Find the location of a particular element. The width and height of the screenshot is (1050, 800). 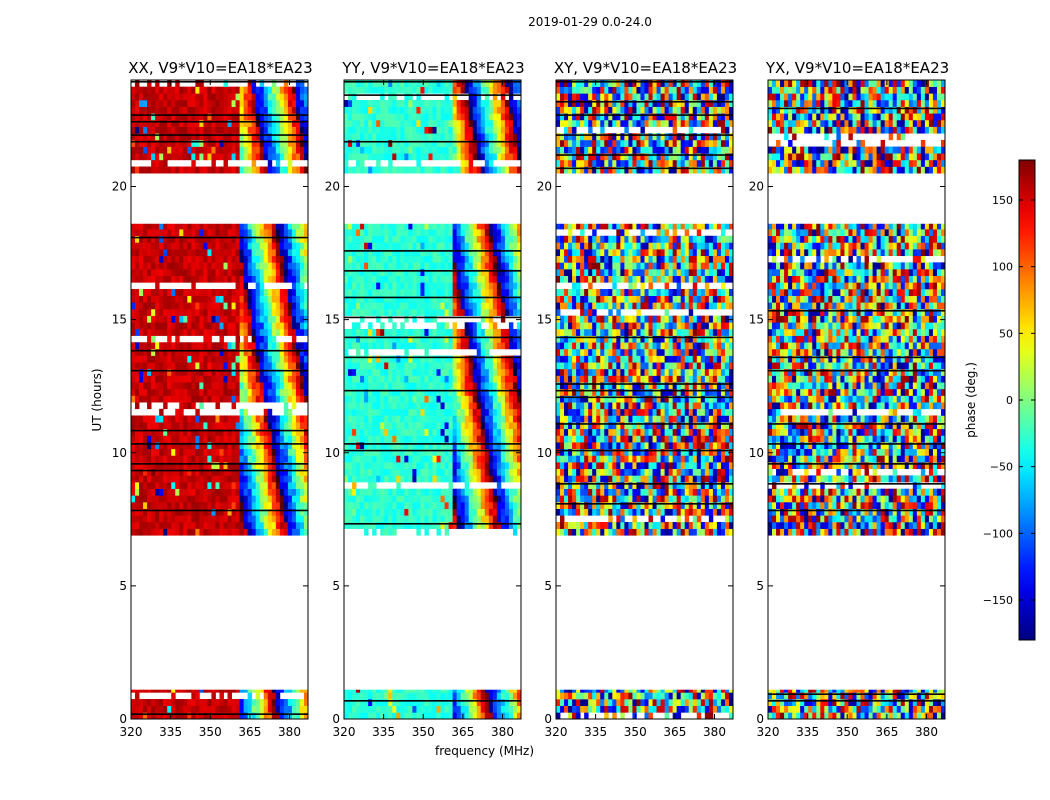

colorbar-tick-label: 150 is located at coordinates (1002, 200).